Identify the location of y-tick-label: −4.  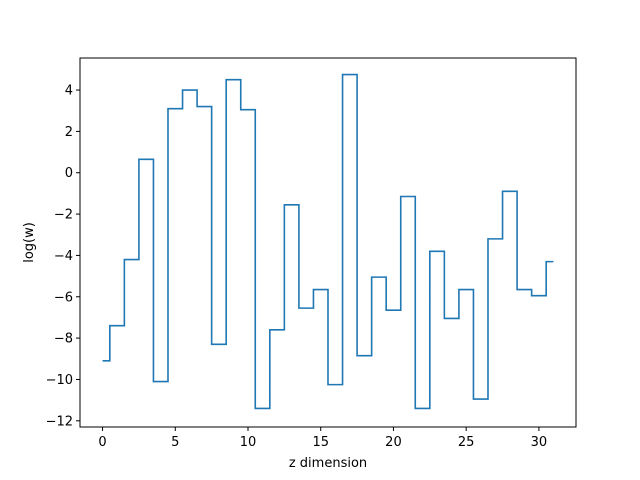
(63, 256).